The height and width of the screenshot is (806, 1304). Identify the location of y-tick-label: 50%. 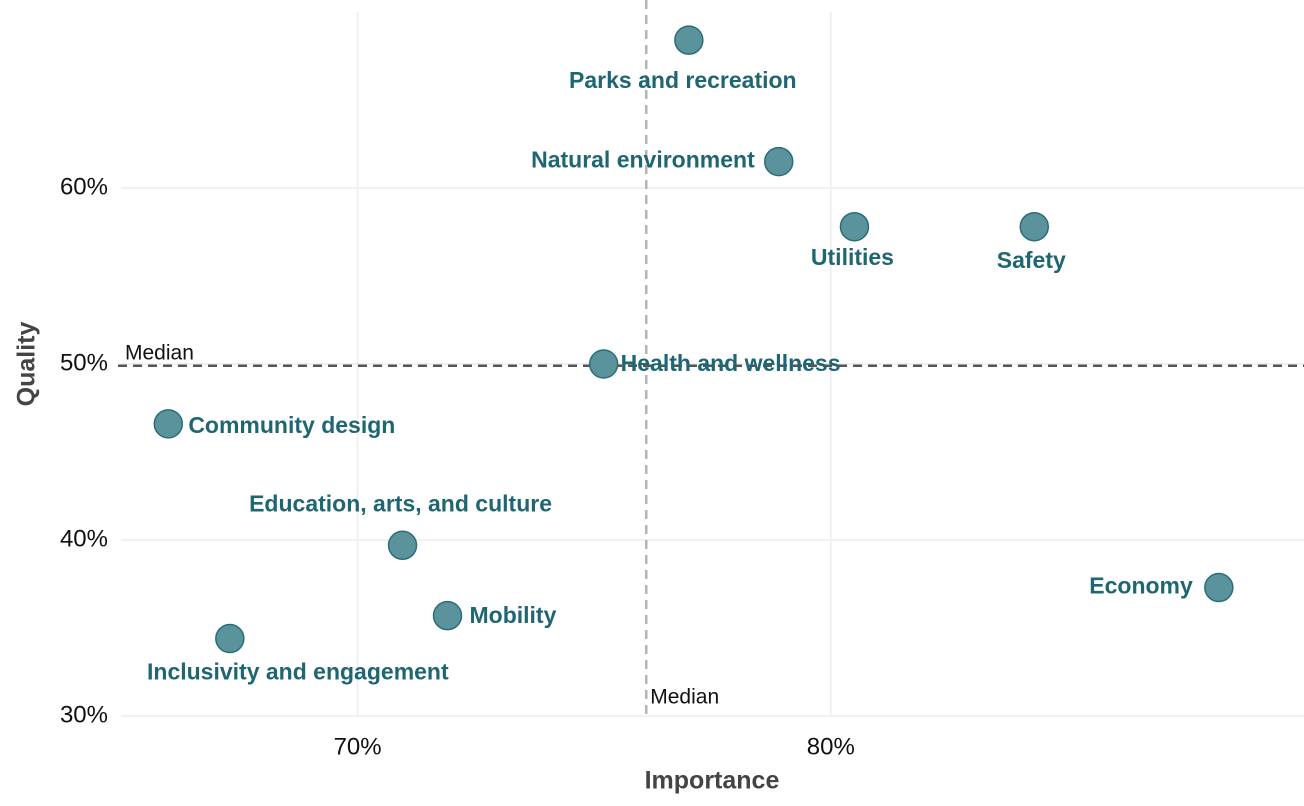
(84, 362).